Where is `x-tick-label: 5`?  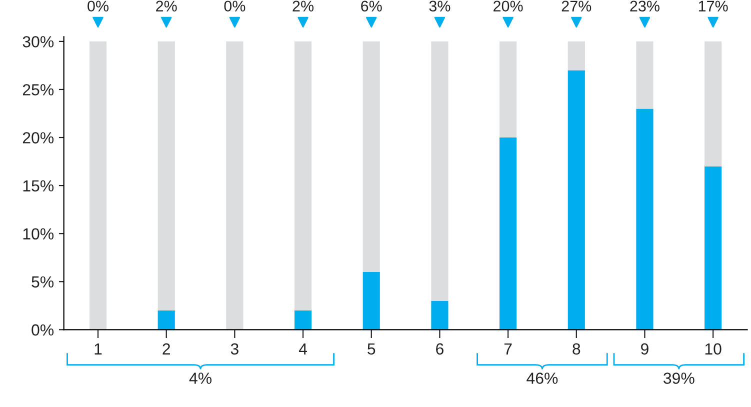
x-tick-label: 5 is located at coordinates (372, 349).